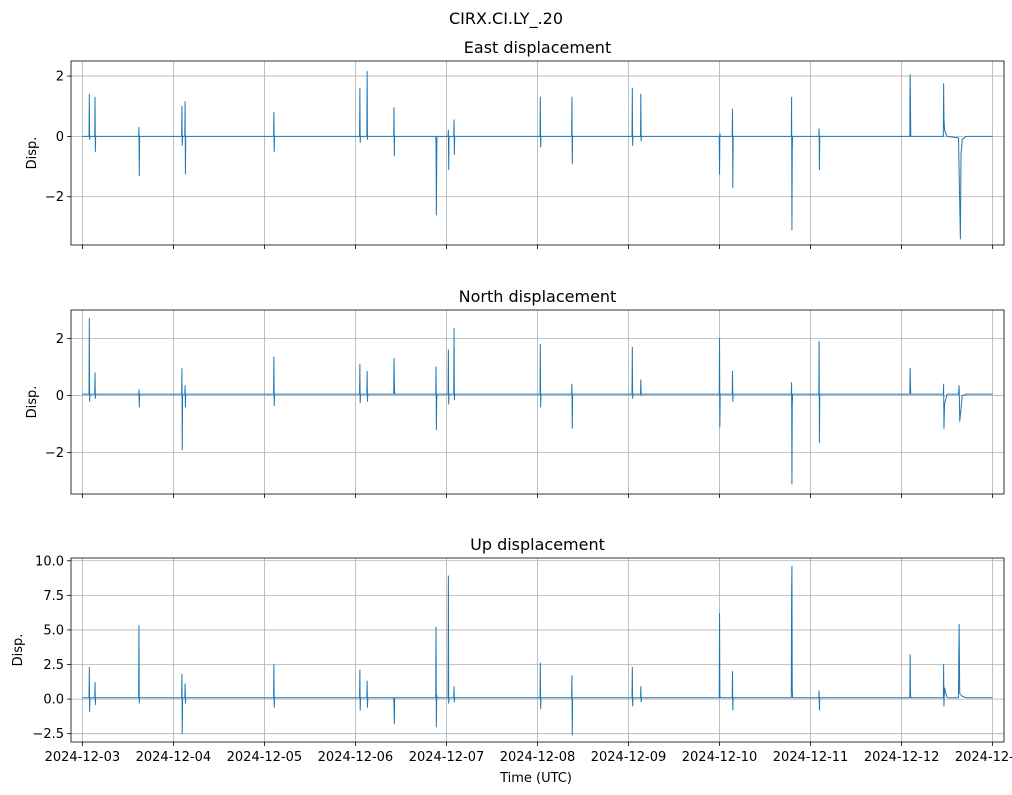  Describe the element at coordinates (720, 757) in the screenshot. I see `x-tick-label: 2024-12-10` at that location.